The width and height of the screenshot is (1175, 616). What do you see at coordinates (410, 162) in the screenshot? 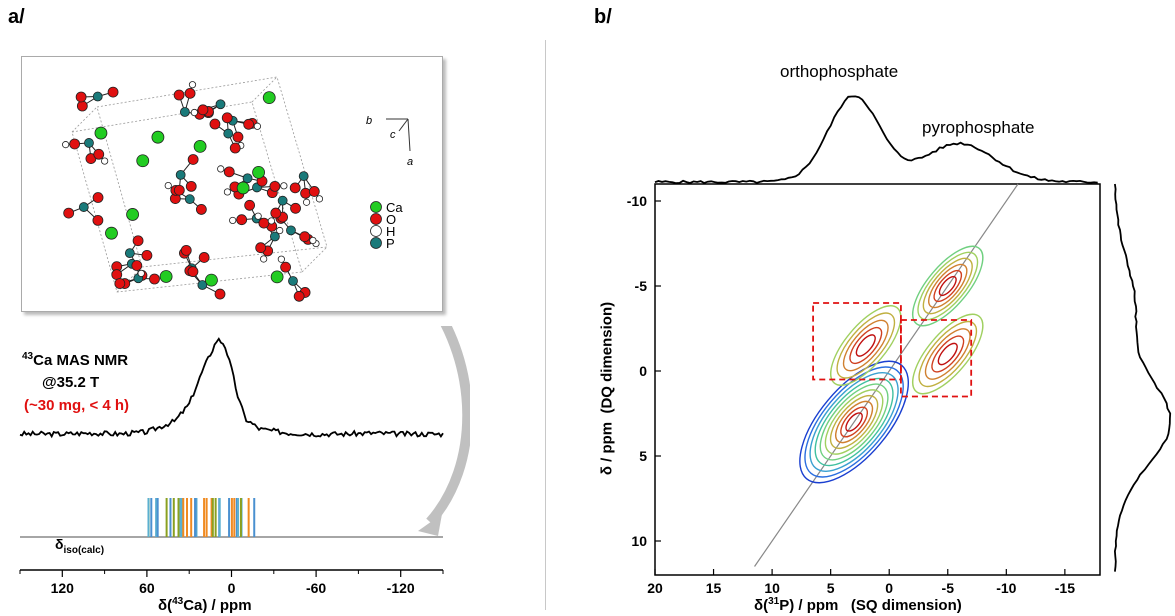
I see `axis-a-label: a` at bounding box center [410, 162].